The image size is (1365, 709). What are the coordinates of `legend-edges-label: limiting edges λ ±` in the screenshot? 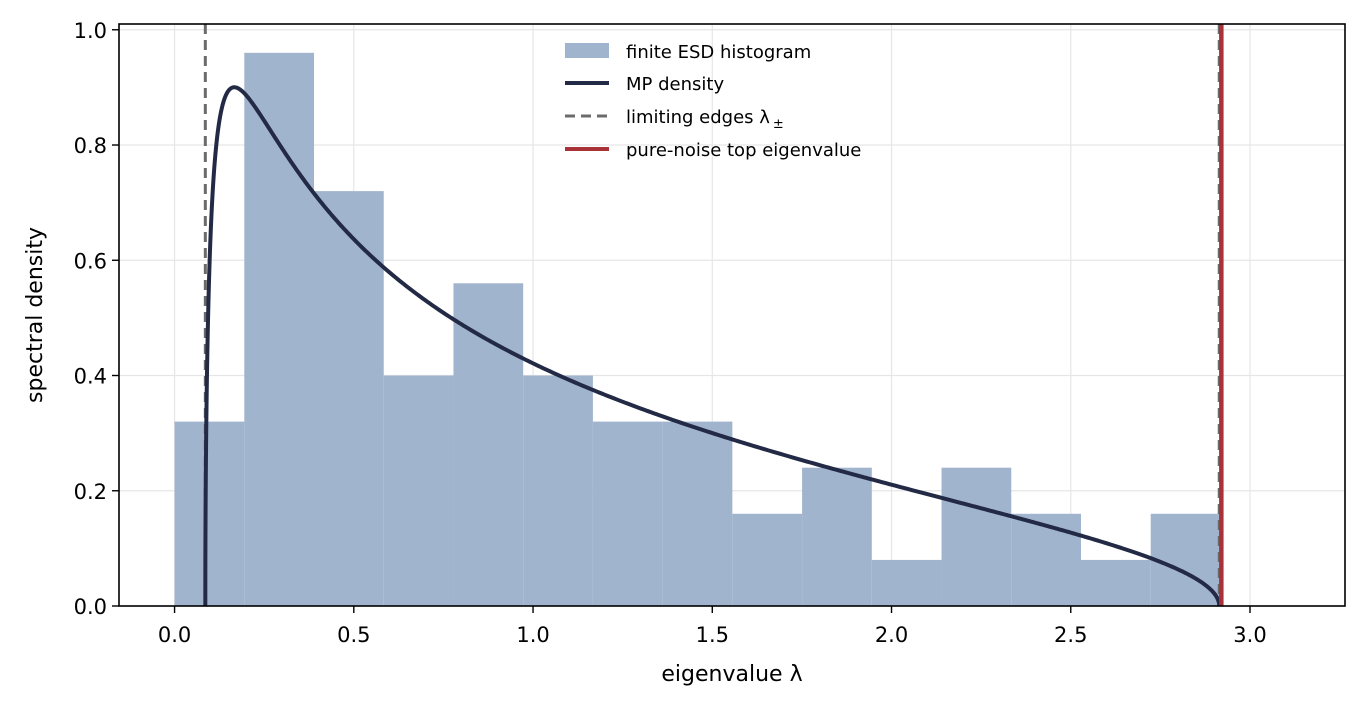 It's located at (705, 119).